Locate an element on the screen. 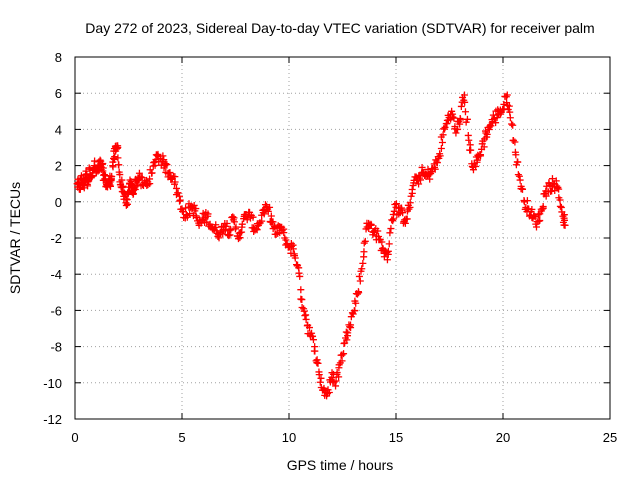  y-tick-label: 6 is located at coordinates (58, 93).